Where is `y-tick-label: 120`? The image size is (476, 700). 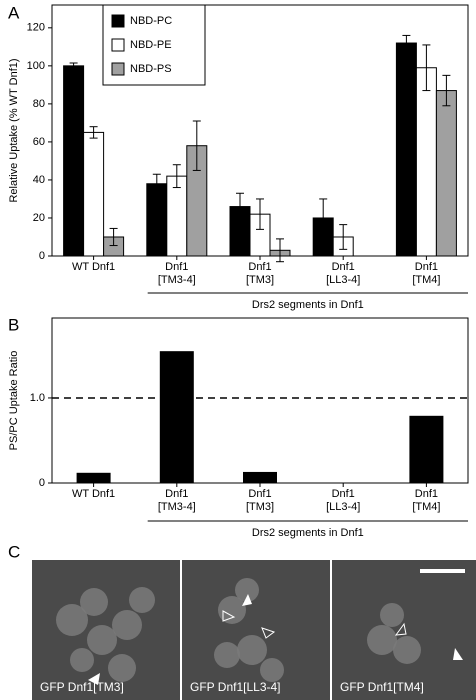 y-tick-label: 120 is located at coordinates (36, 28).